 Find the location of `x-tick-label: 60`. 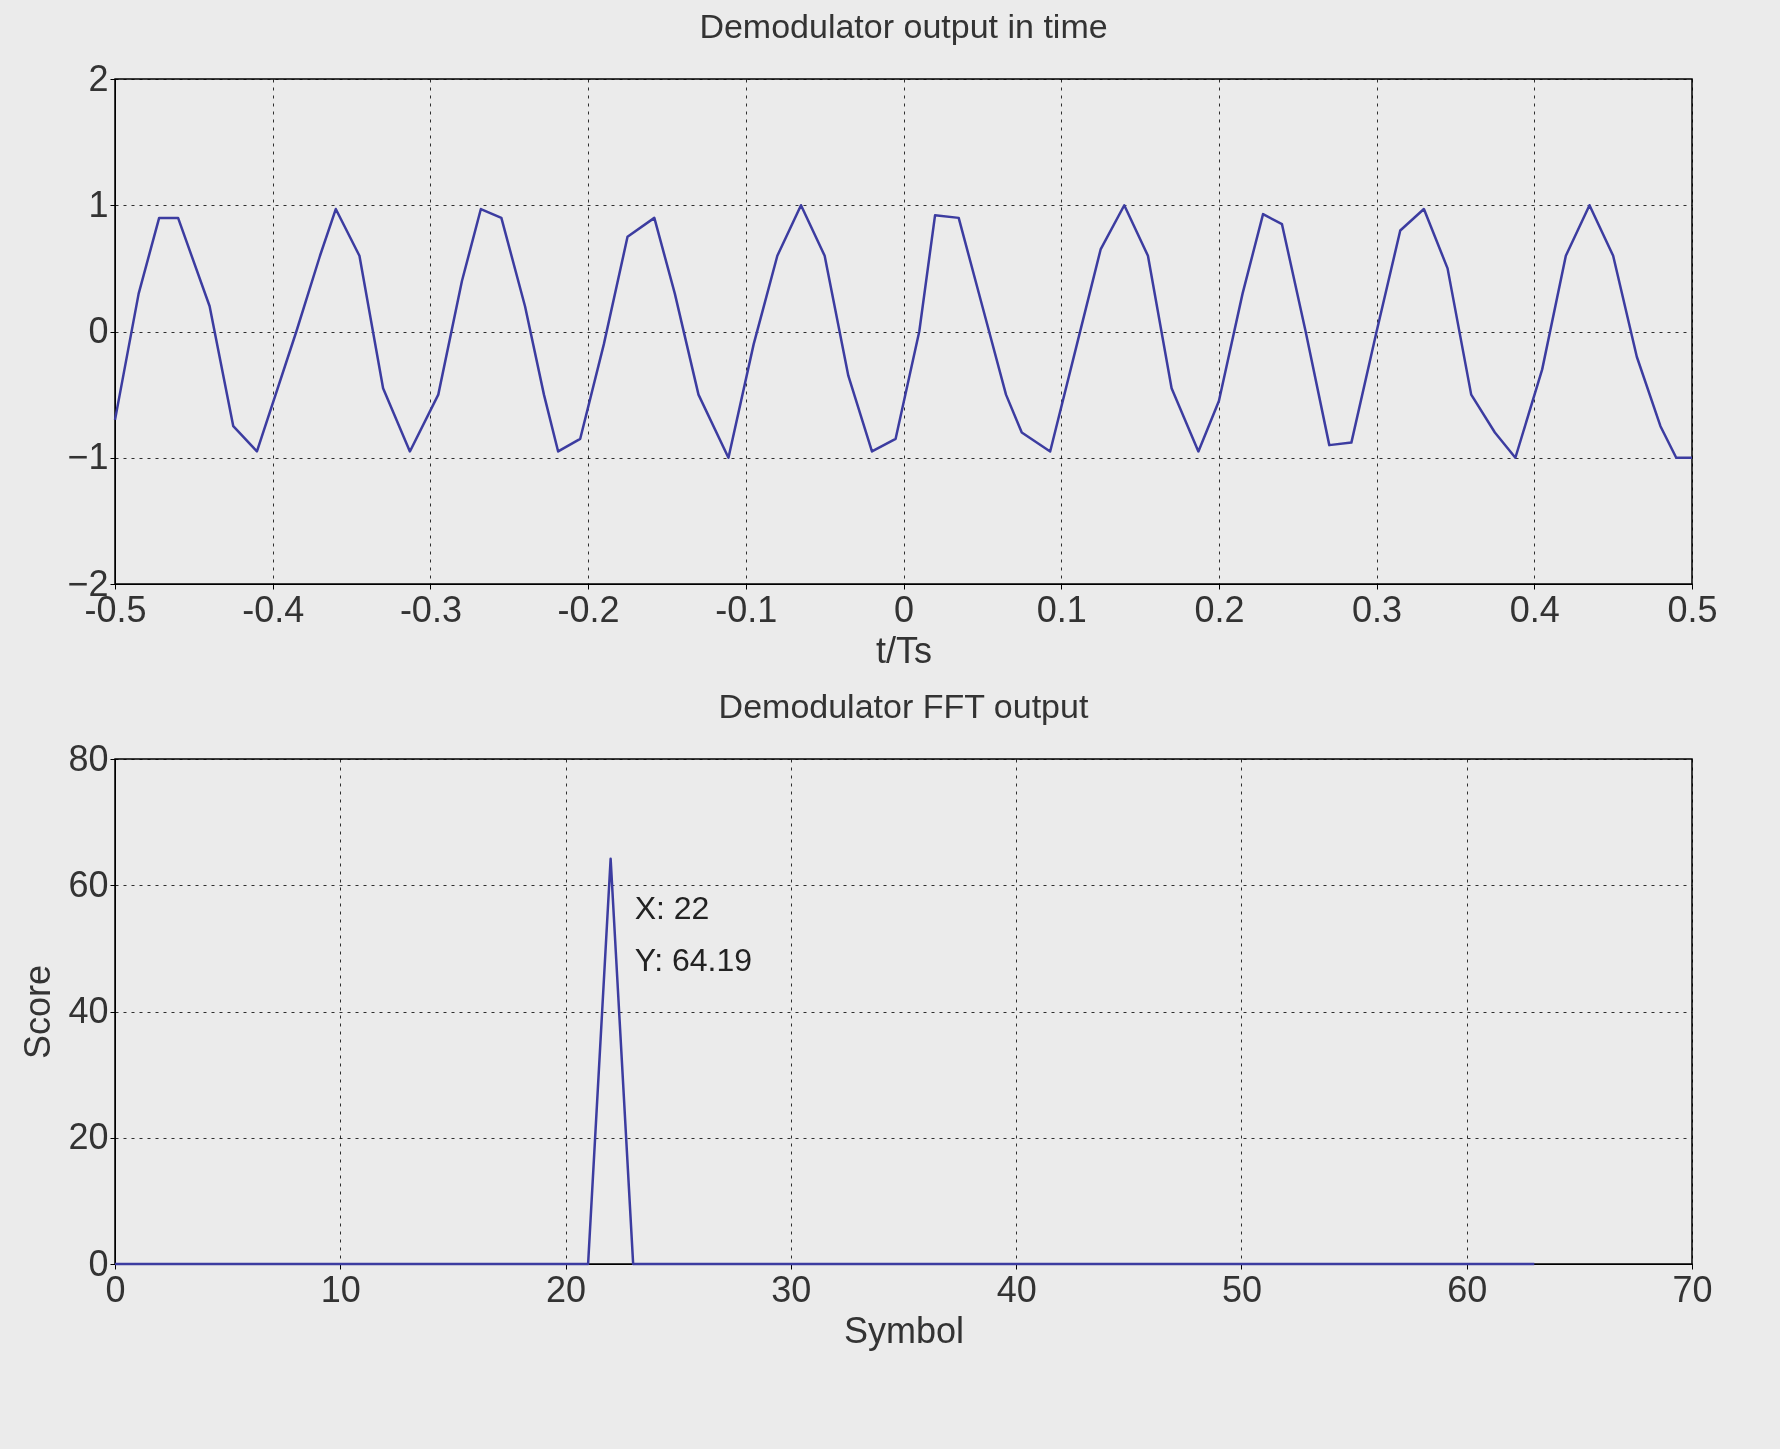

x-tick-label: 60 is located at coordinates (1467, 1289).